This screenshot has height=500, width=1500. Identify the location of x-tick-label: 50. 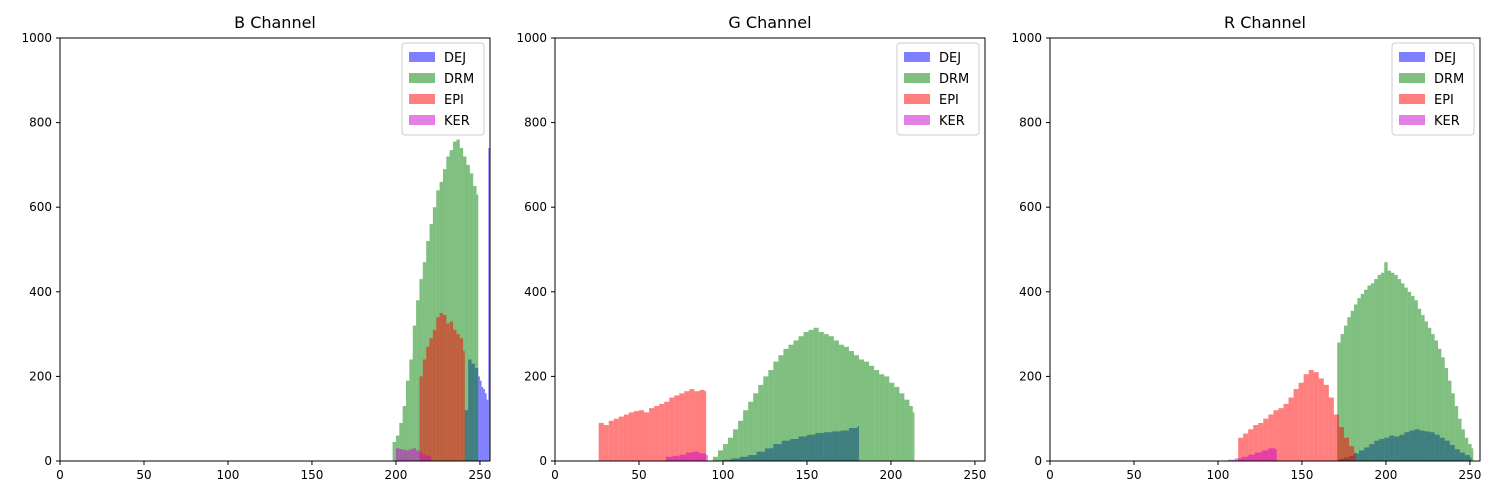
(1133, 475).